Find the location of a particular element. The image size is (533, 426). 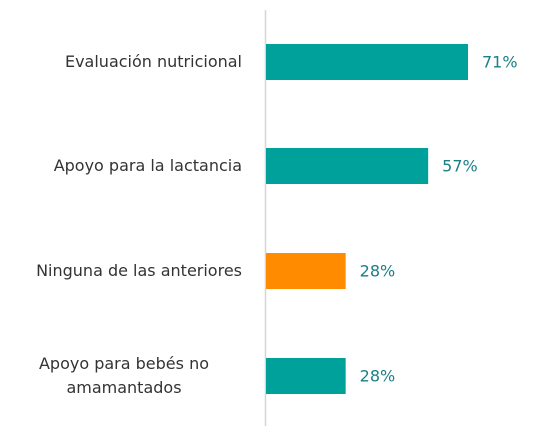

category-label: Apoyo para bebés no amamantados is located at coordinates (121, 376).